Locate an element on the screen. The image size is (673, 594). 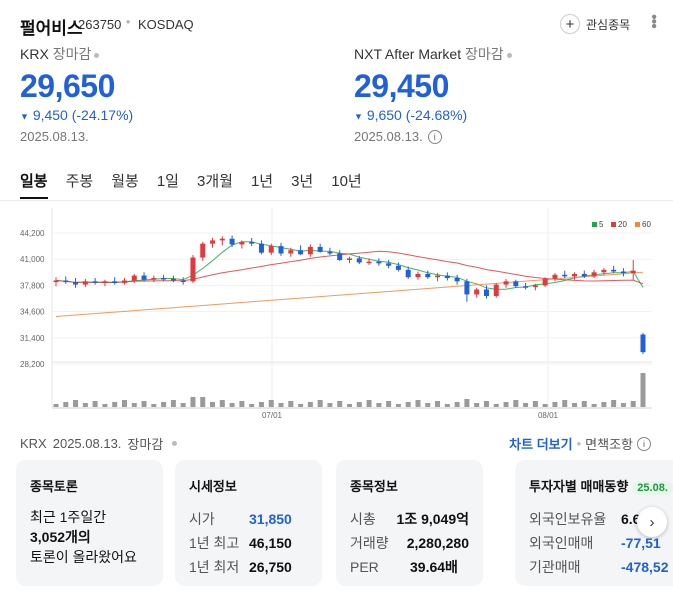
tab-10years: 10년 is located at coordinates (346, 181).